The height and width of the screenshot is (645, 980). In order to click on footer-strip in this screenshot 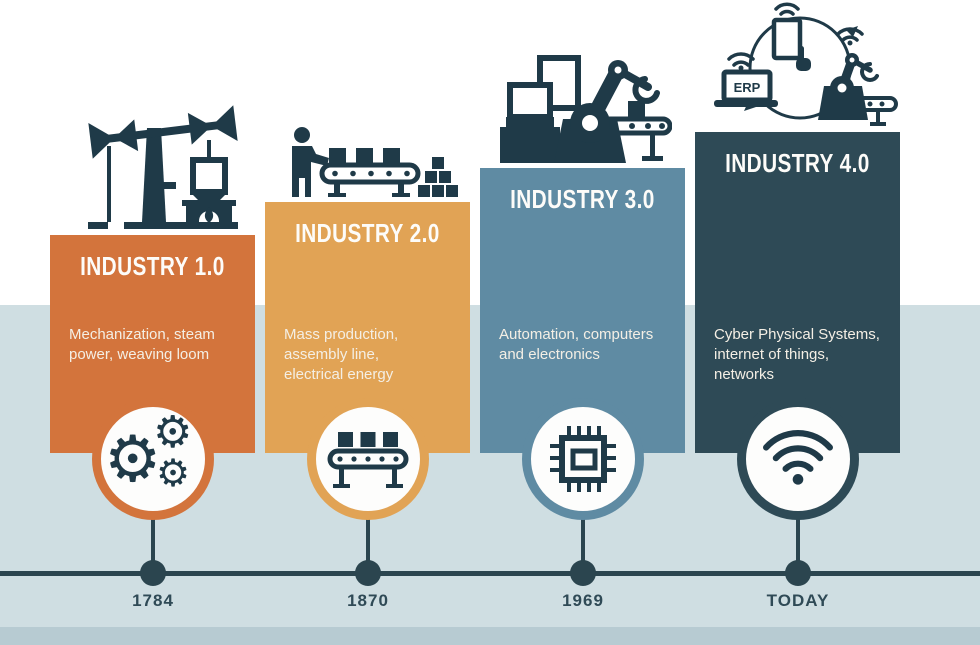, I will do `click(490, 636)`.